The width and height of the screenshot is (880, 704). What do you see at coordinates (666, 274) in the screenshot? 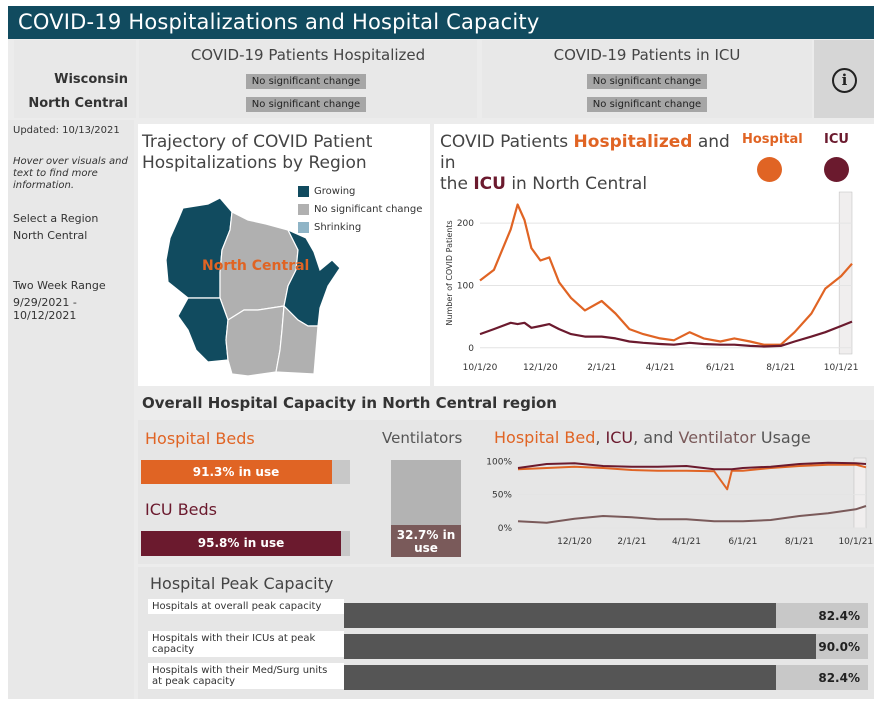
I see `series-line-hospital` at bounding box center [666, 274].